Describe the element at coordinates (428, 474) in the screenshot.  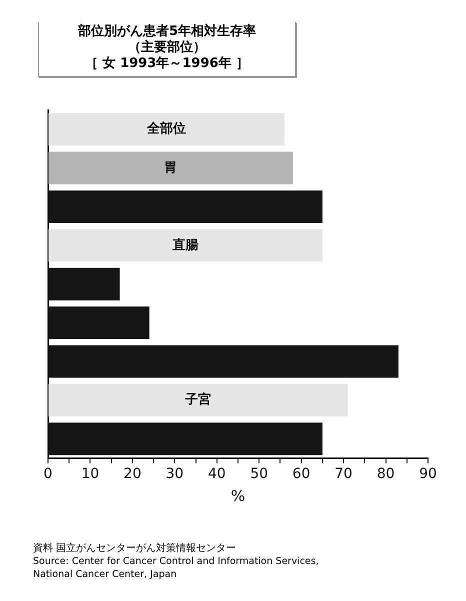
I see `x-tick-label: 90` at that location.